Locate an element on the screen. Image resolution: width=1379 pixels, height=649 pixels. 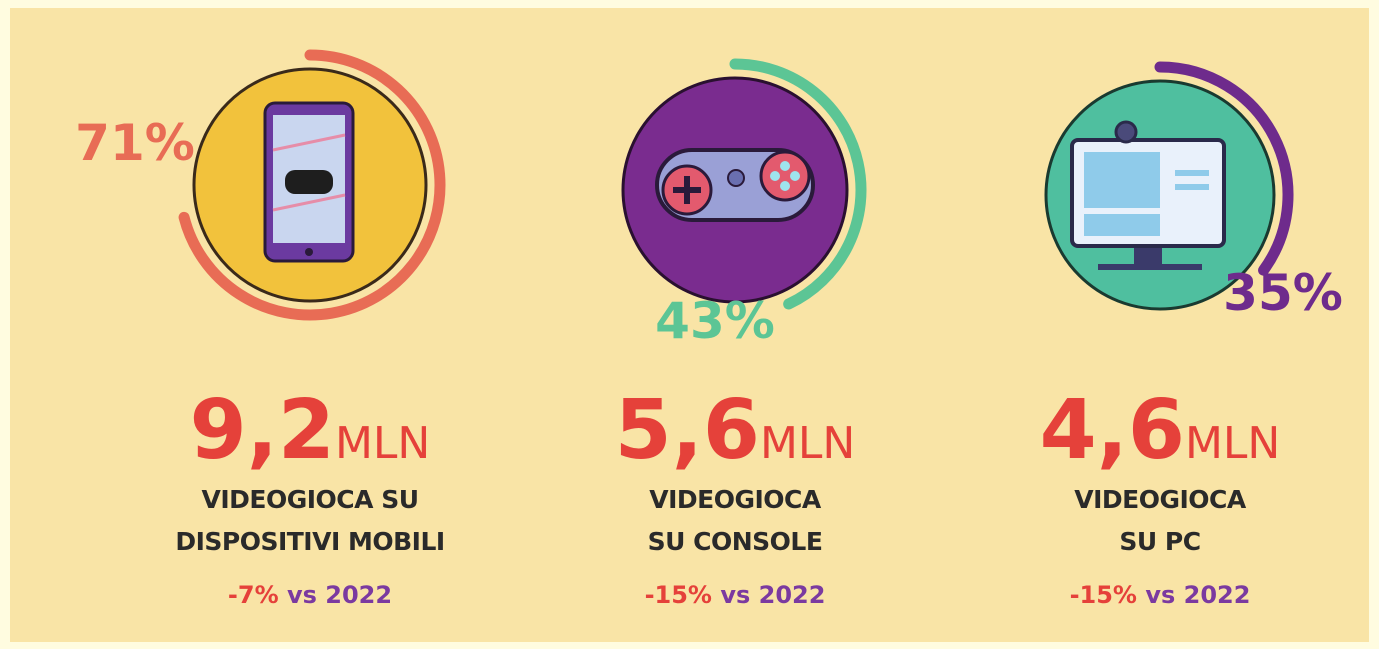
description: SU PC is located at coordinates (1159, 541).